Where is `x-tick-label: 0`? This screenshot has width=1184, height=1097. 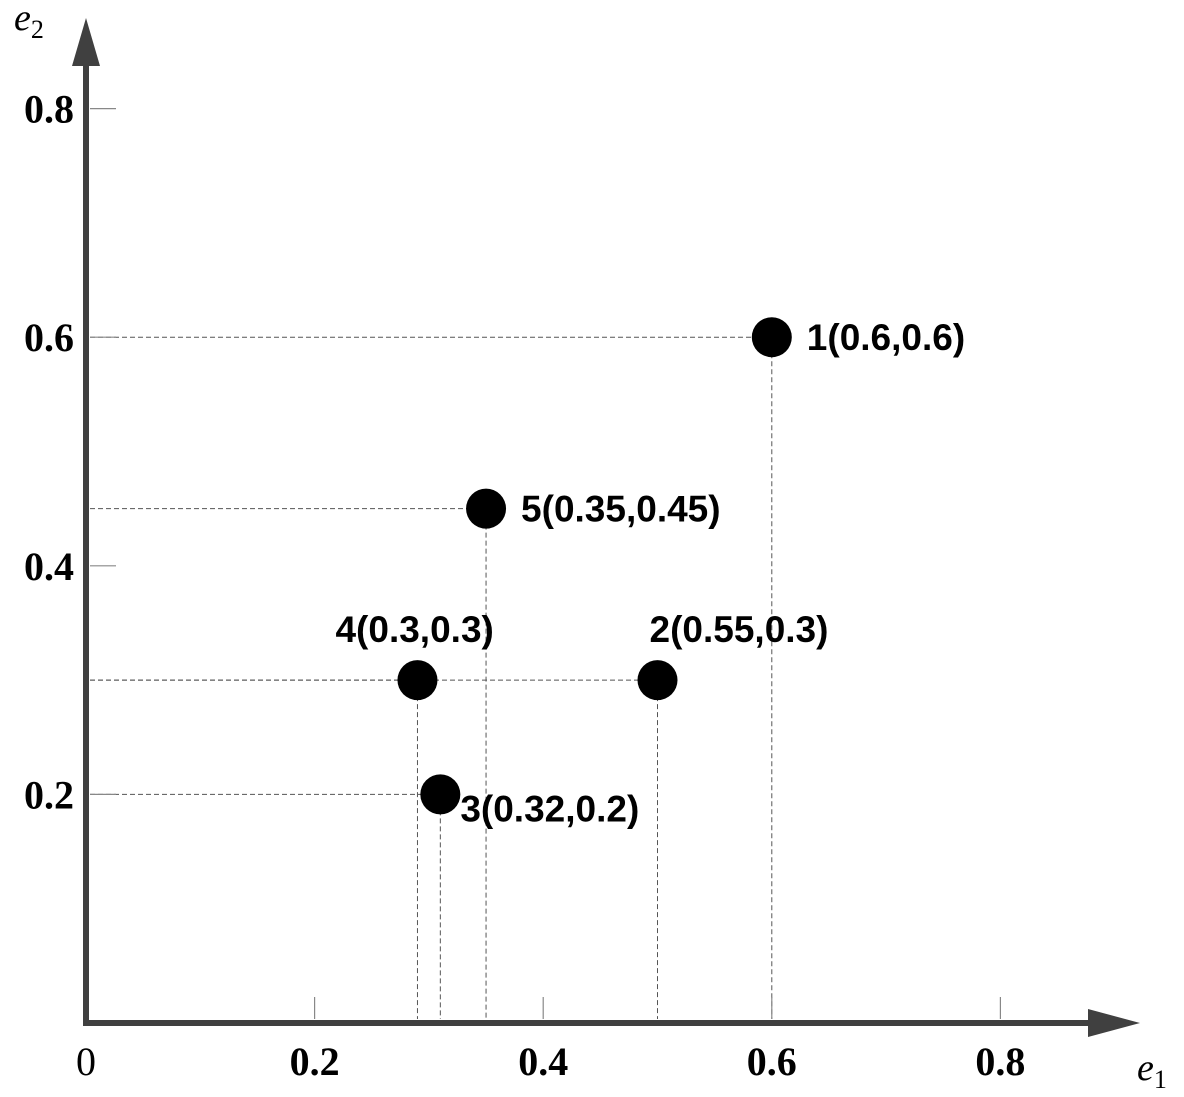 x-tick-label: 0 is located at coordinates (86, 1061).